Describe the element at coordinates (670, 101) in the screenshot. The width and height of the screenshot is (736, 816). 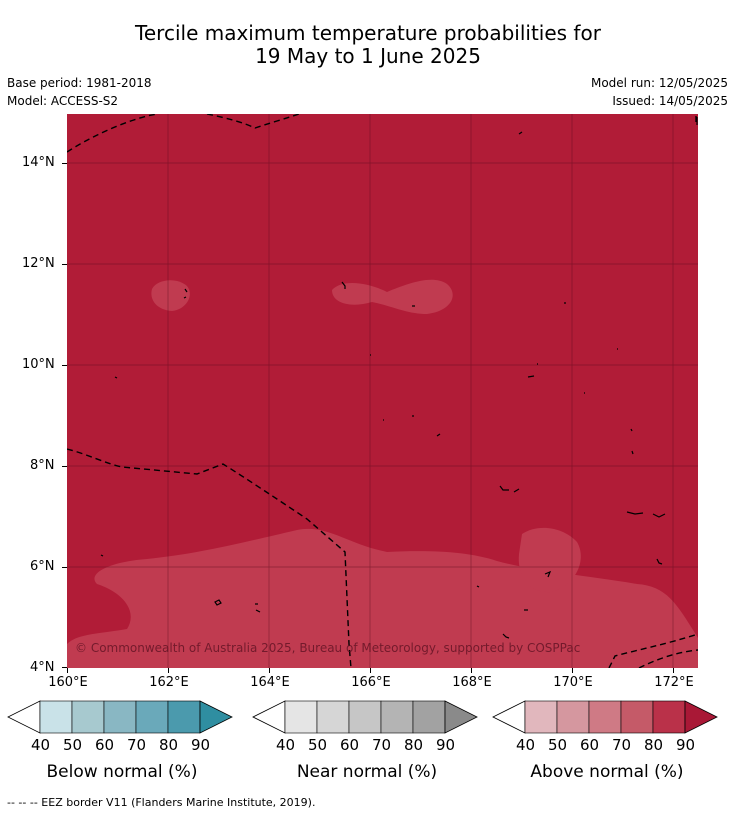
I see `issued-date: Issued: 14/05/2025` at that location.